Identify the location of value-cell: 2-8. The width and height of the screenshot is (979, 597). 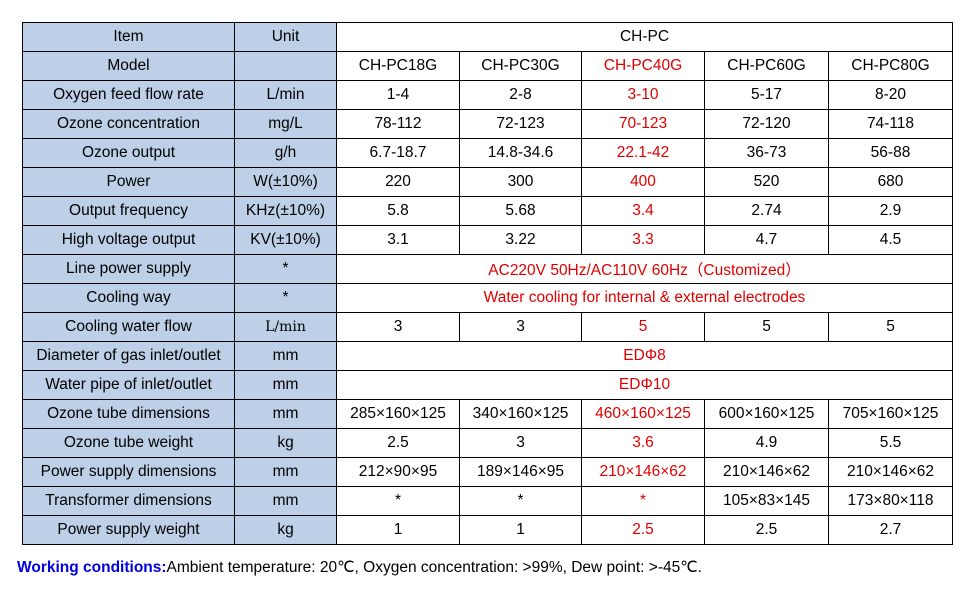
(520, 95).